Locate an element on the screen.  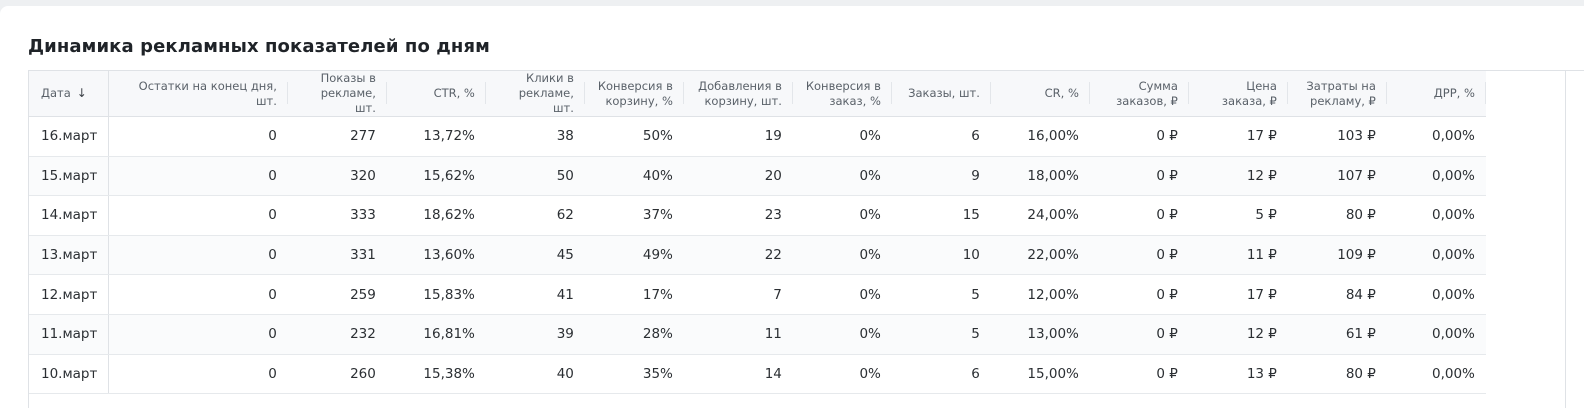
cell-ad-spend: 80 ₽ is located at coordinates (1337, 215).